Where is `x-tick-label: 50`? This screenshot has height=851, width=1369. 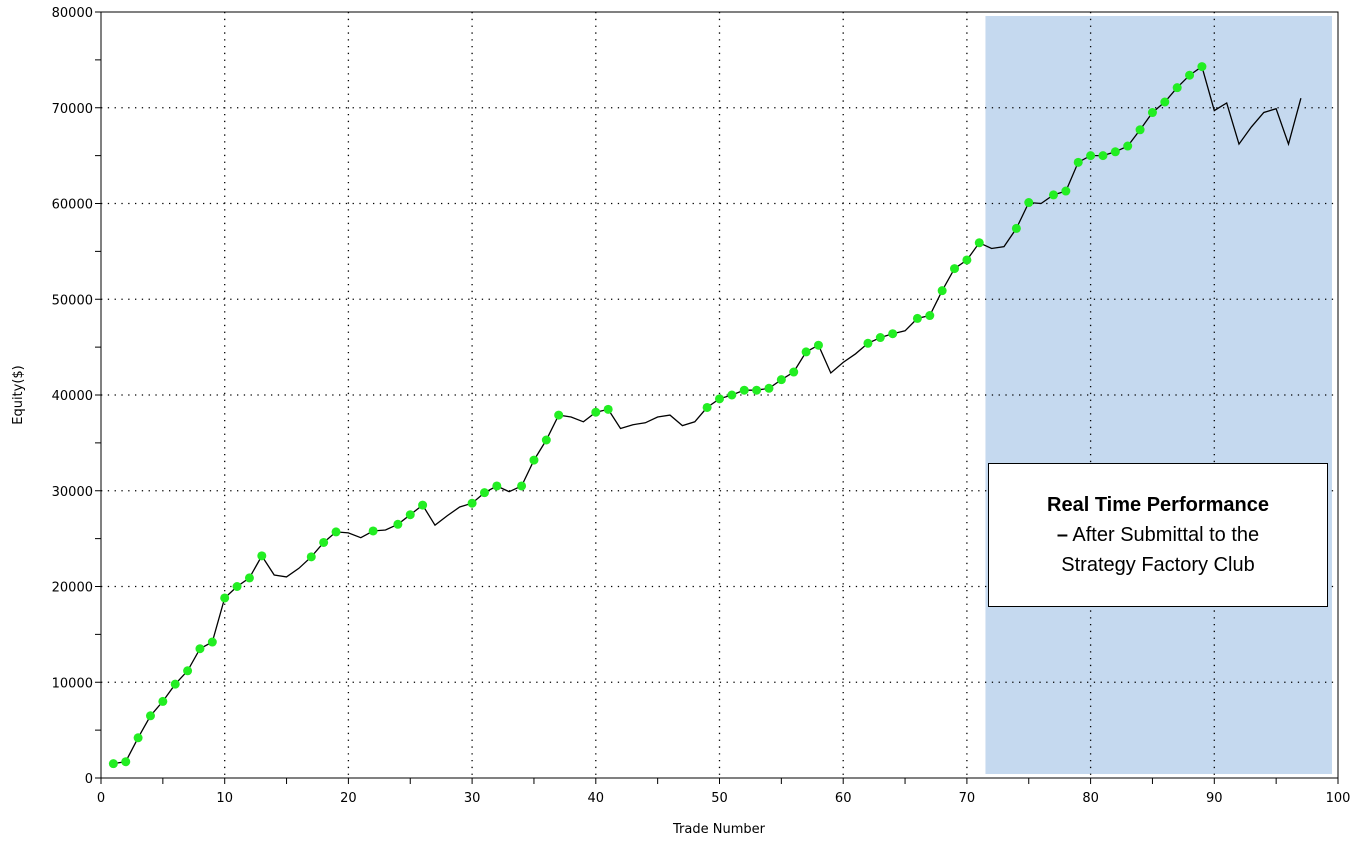
x-tick-label: 50 is located at coordinates (719, 798).